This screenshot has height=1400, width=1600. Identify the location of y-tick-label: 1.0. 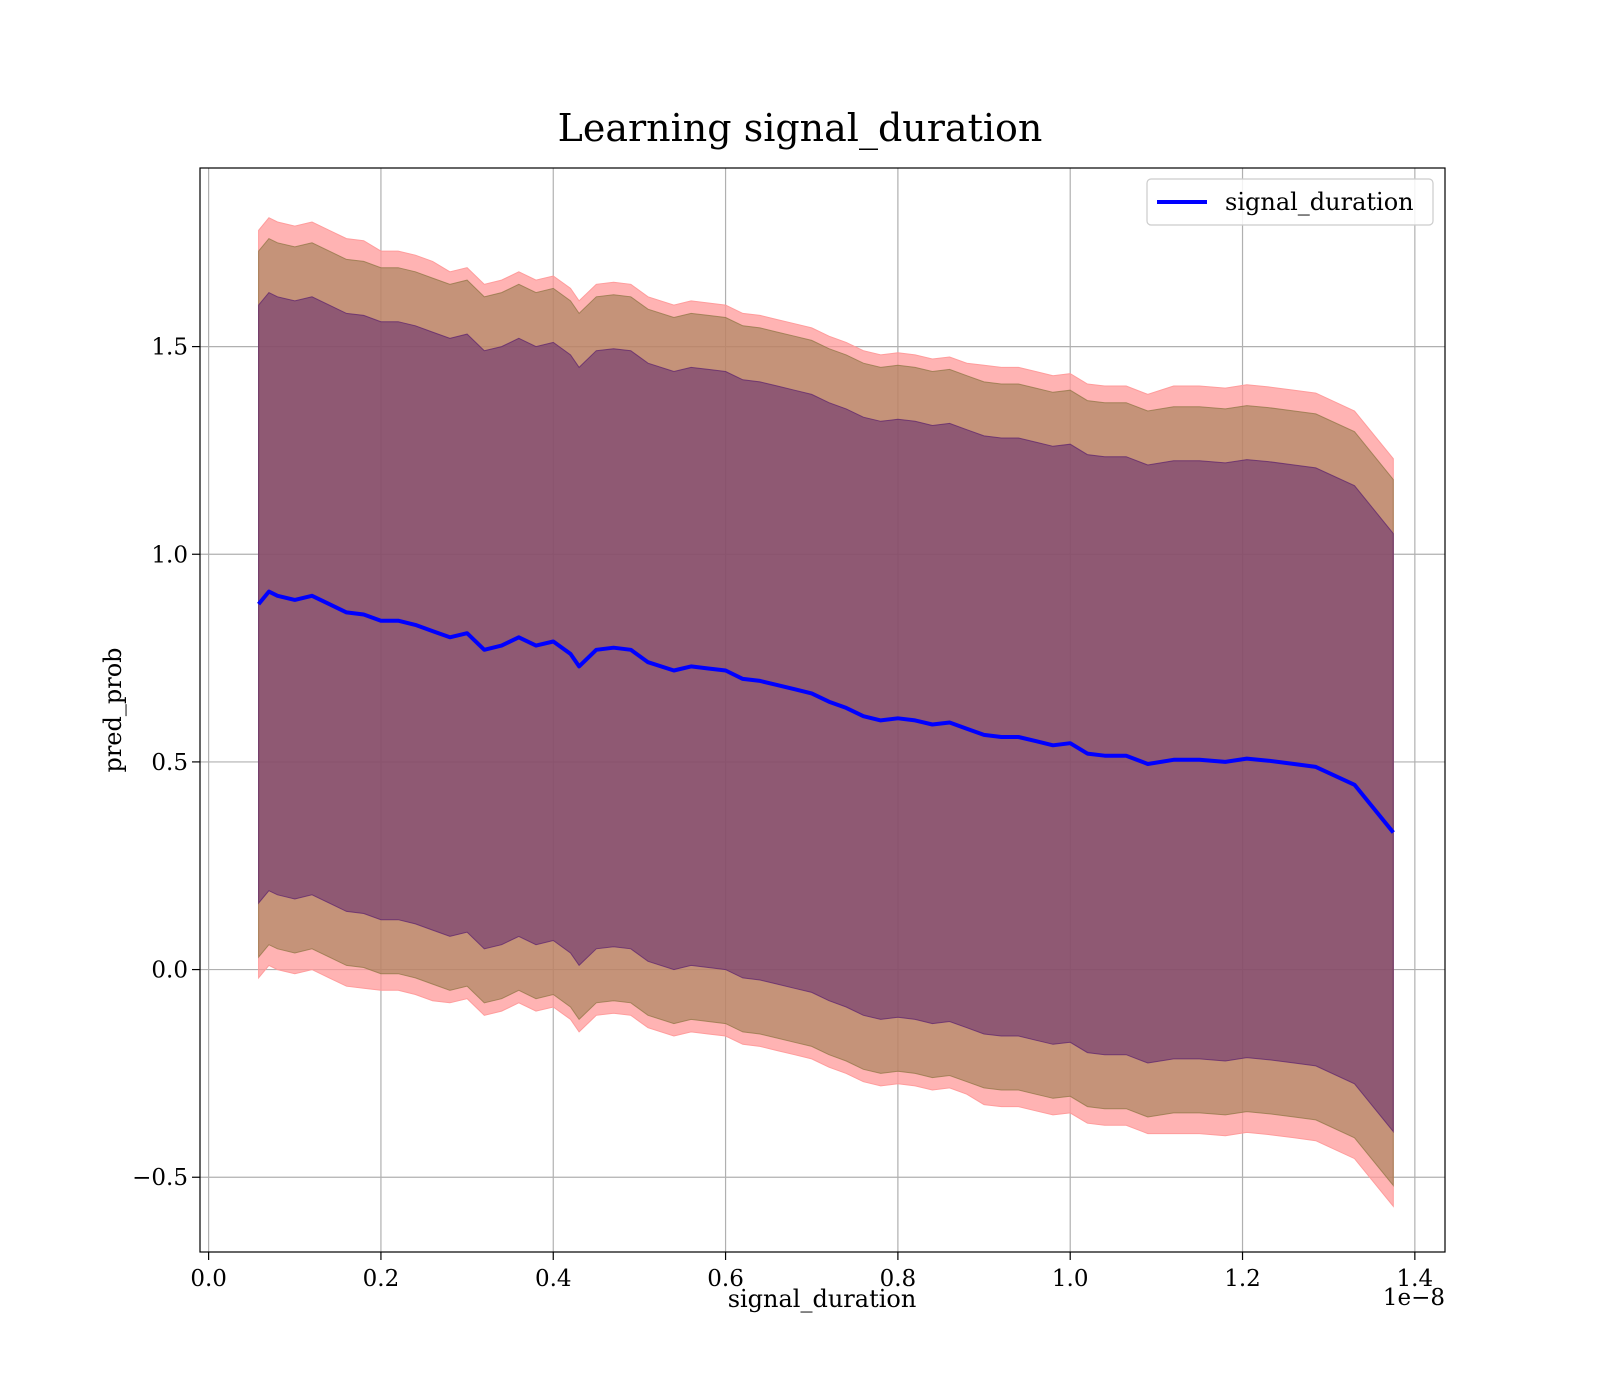
(169, 555).